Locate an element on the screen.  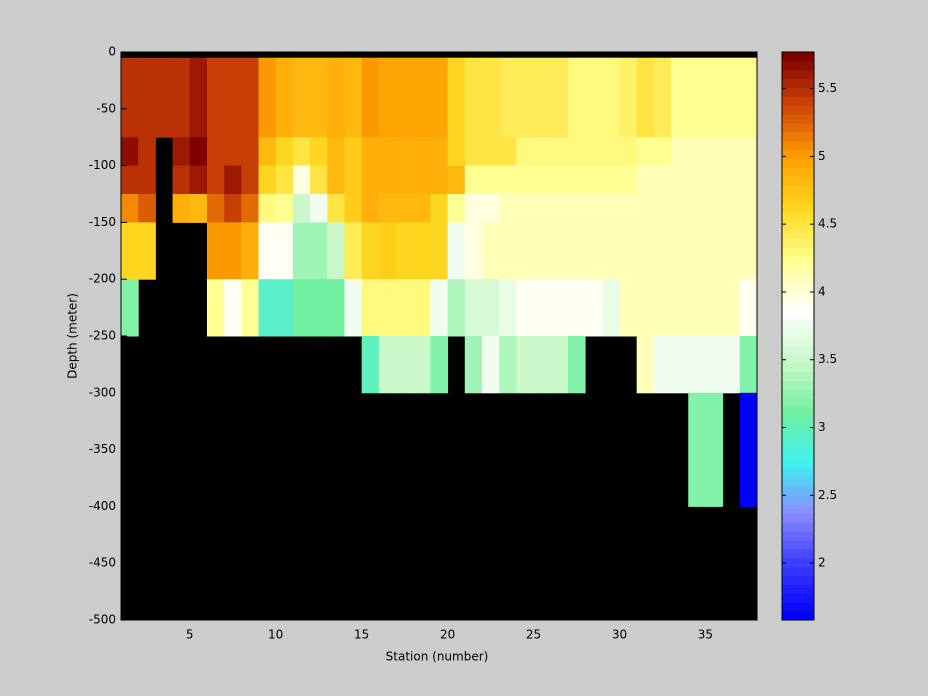
x-tick-label: 25 is located at coordinates (533, 635).